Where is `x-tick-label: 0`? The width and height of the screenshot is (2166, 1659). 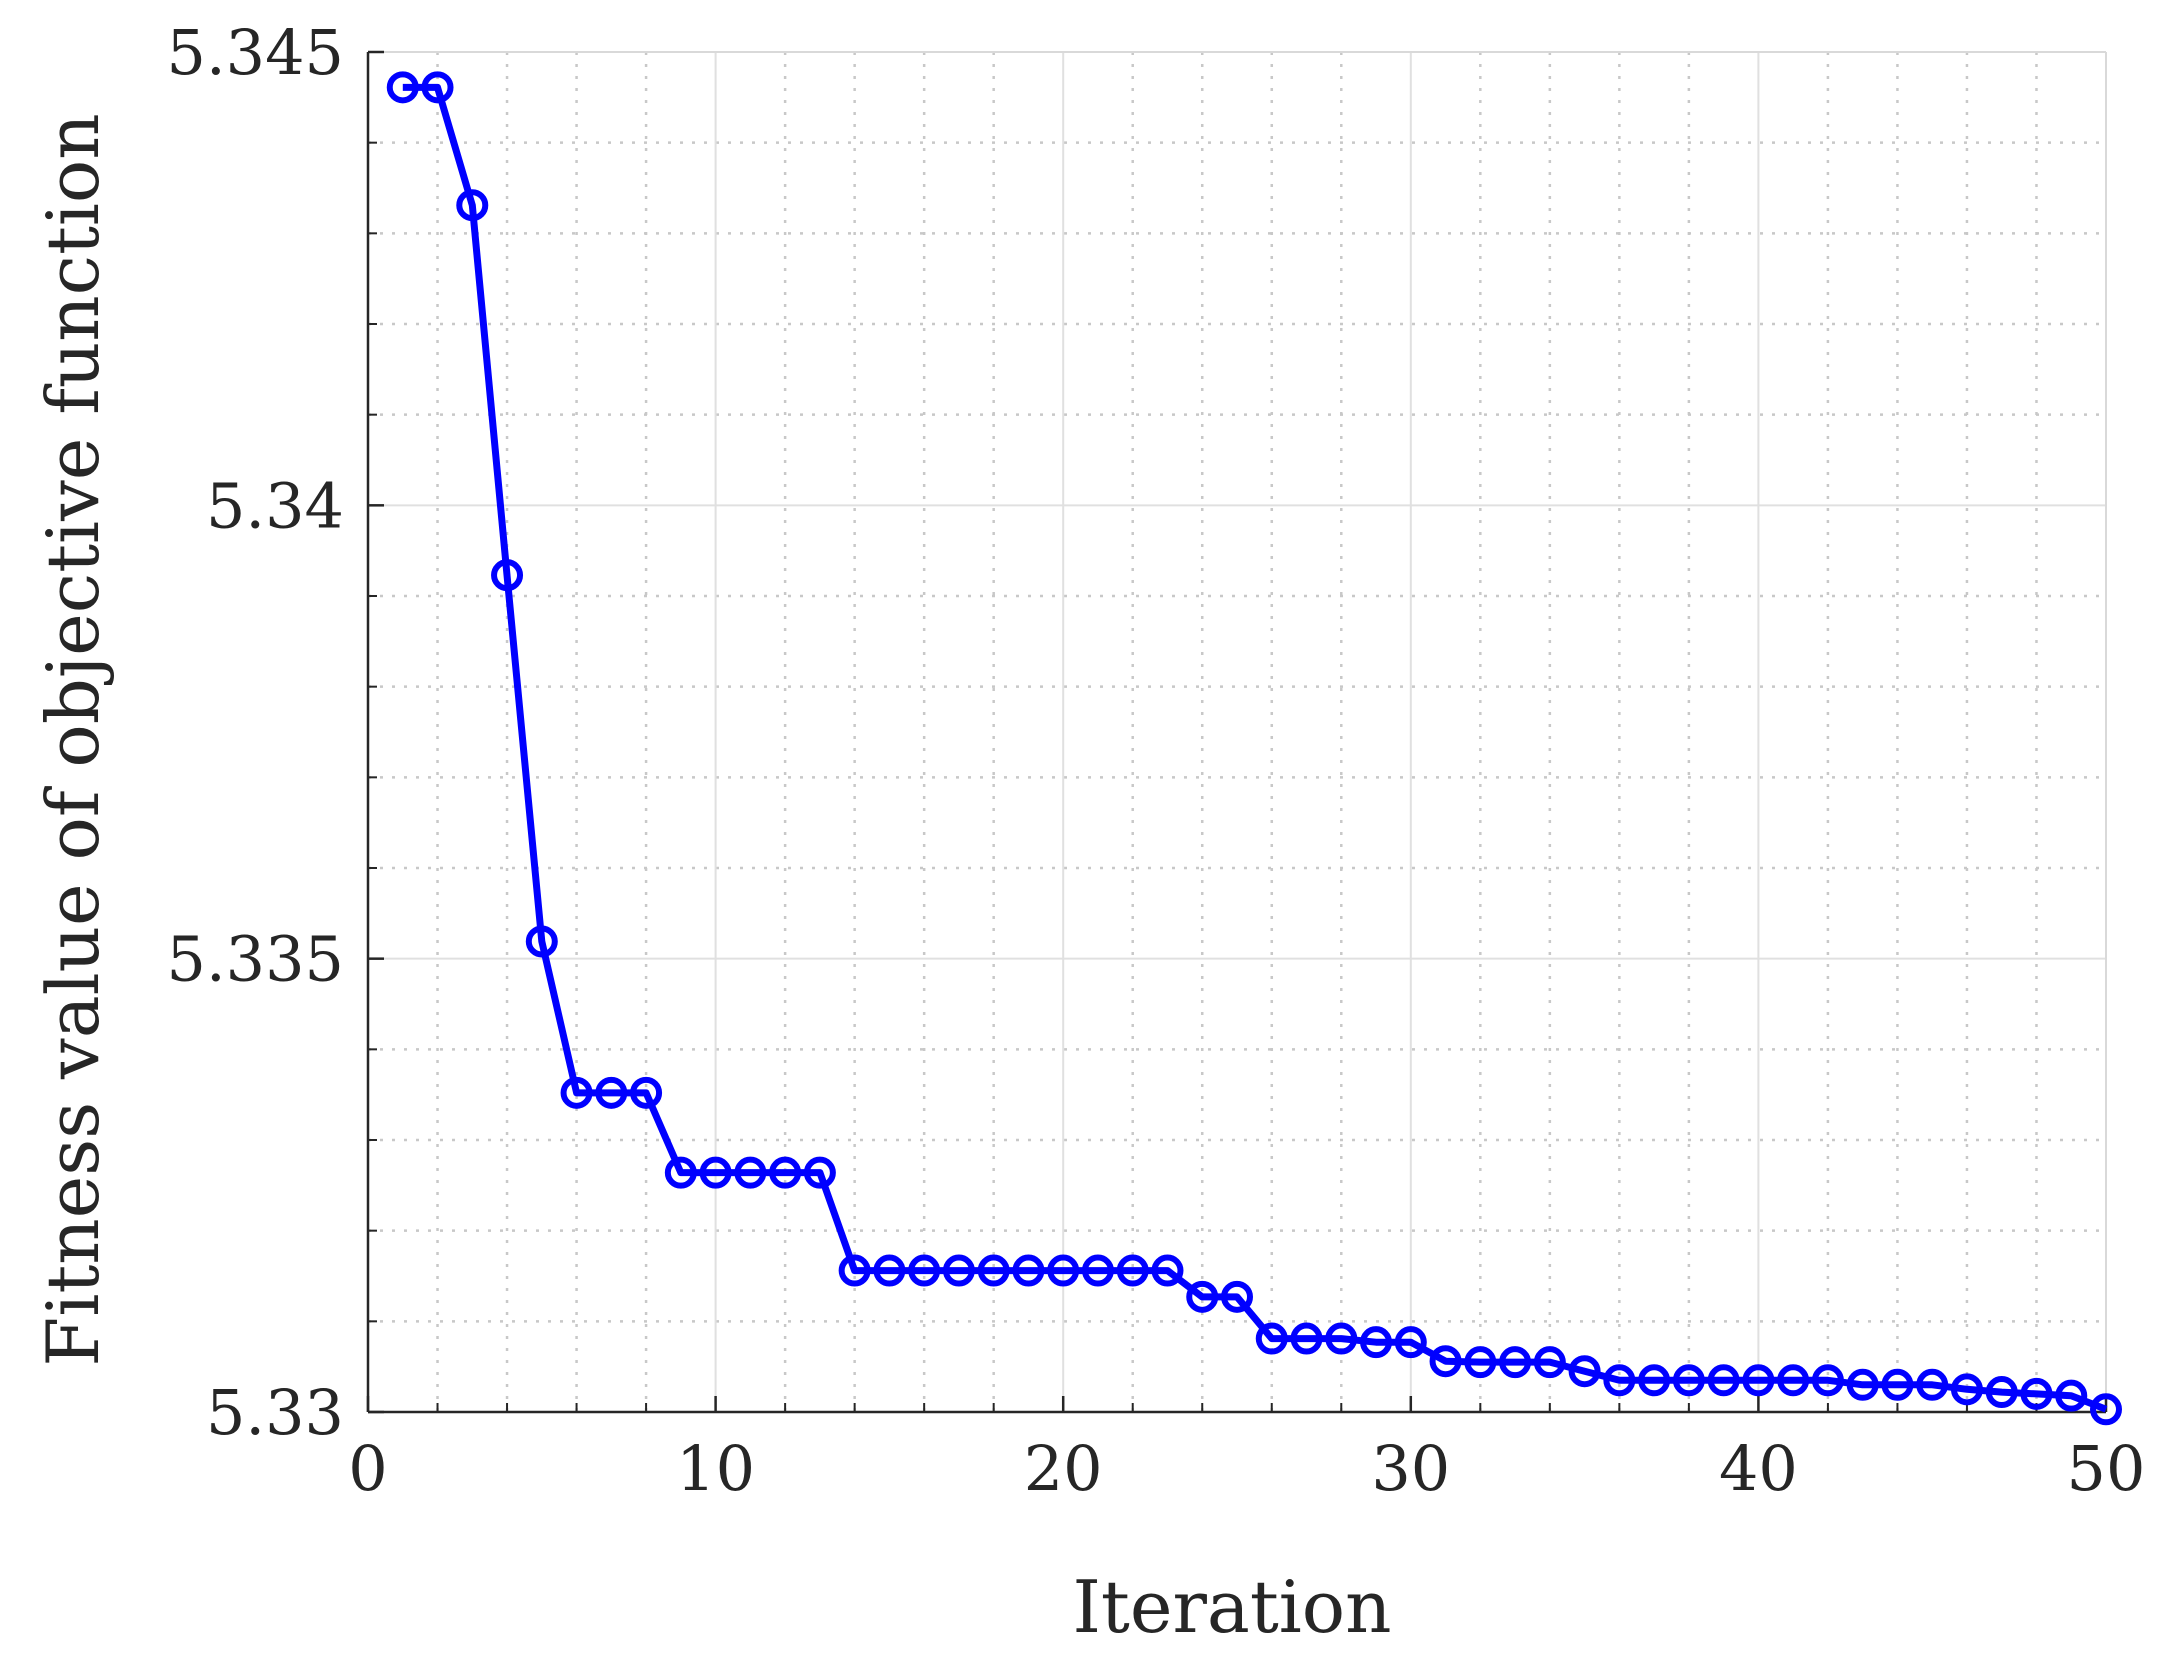
x-tick-label: 0 is located at coordinates (367, 1468).